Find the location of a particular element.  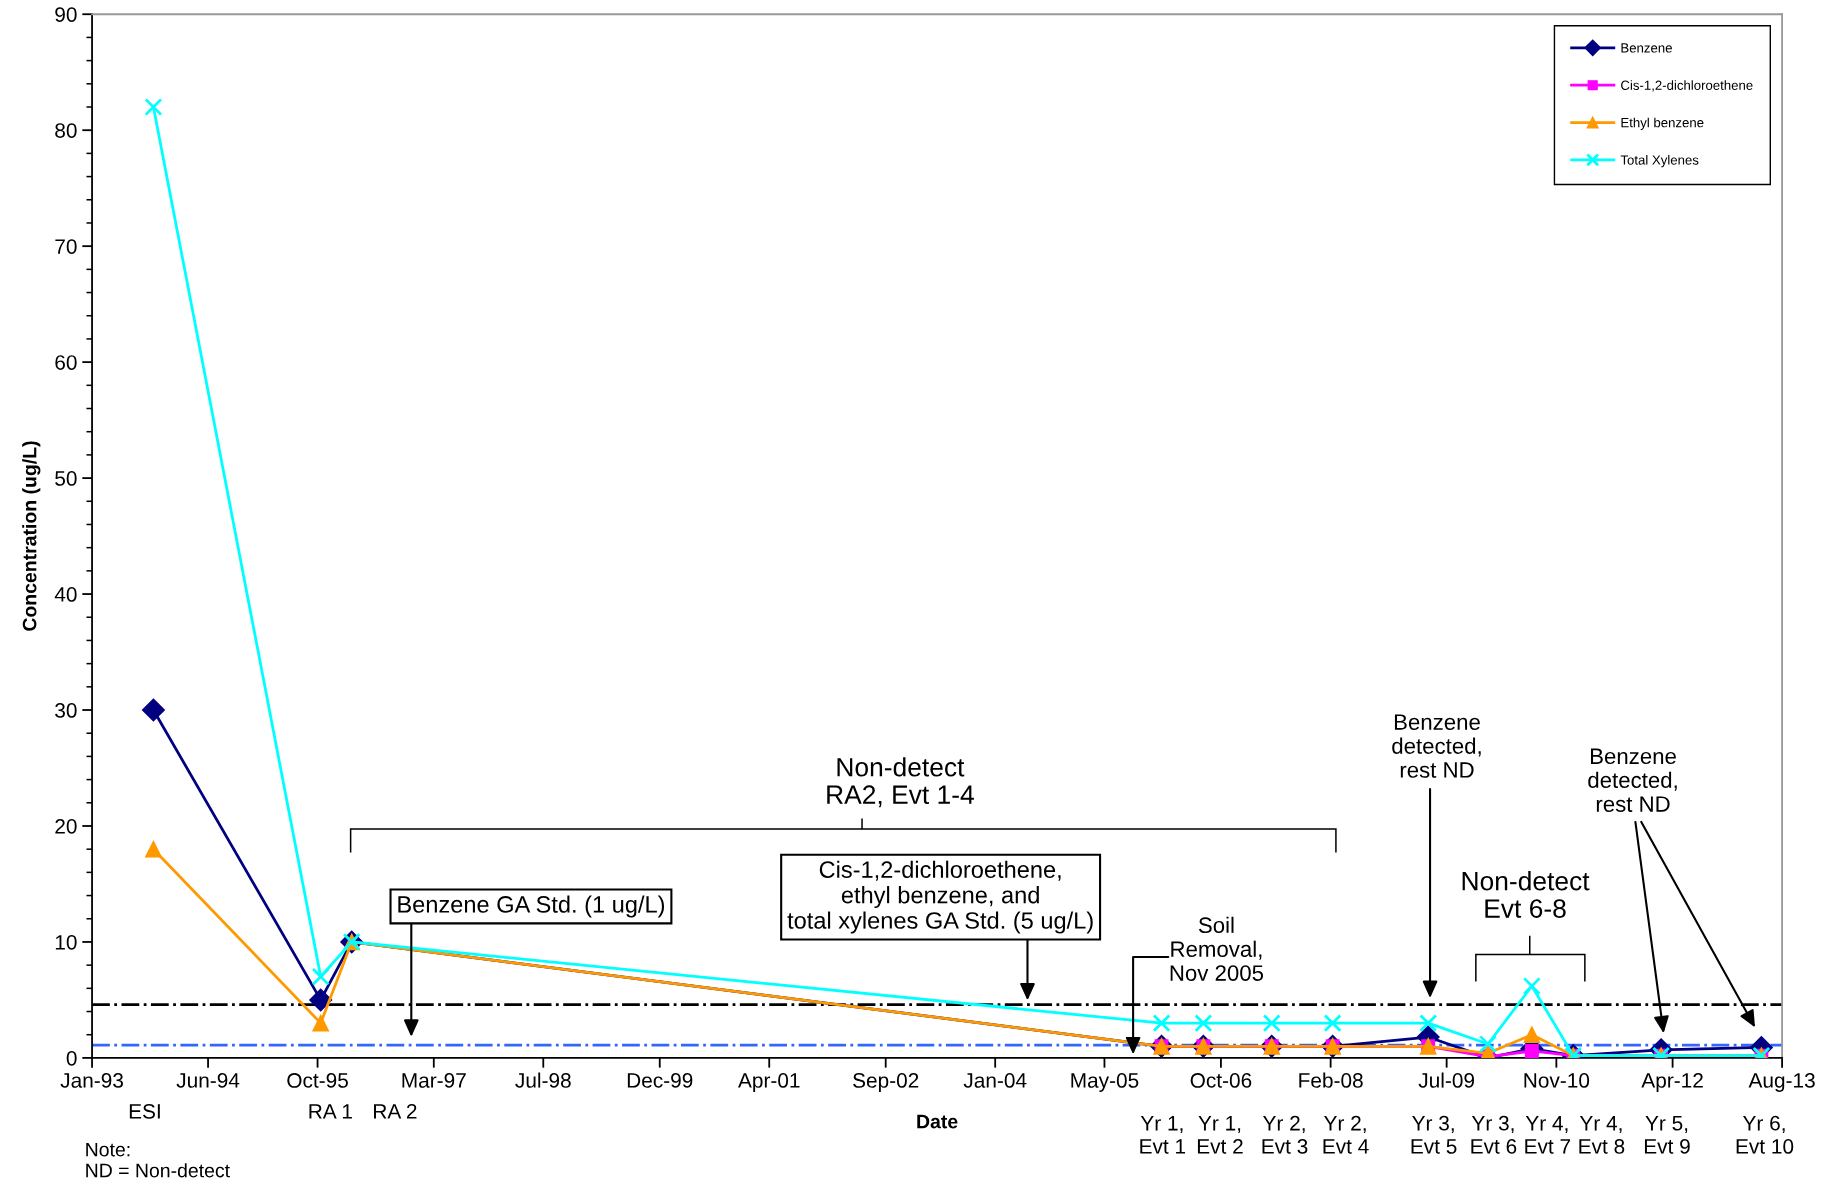

y-tick-label: 80 is located at coordinates (66, 130).